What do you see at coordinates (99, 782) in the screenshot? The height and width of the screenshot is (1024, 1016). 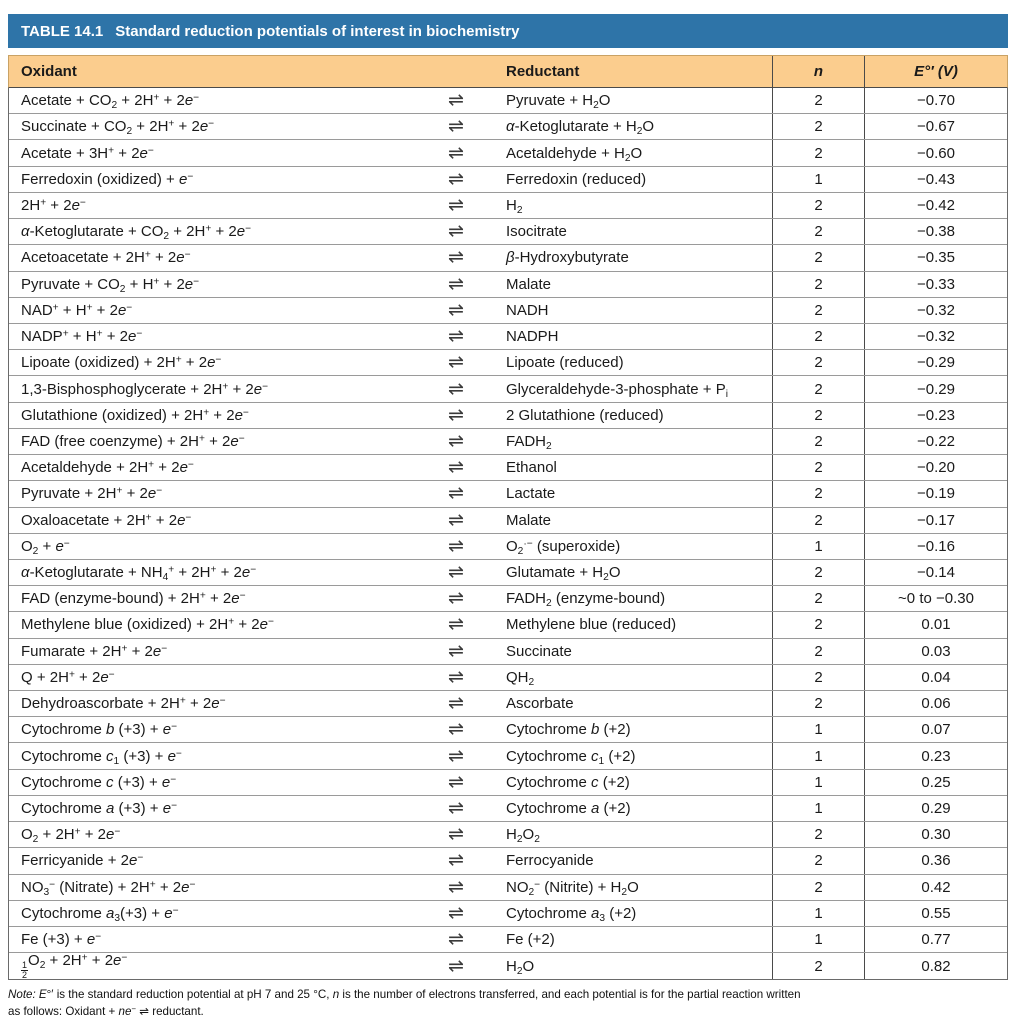 I see `oxidant-cell: Cytochrome c (+3) + e−` at bounding box center [99, 782].